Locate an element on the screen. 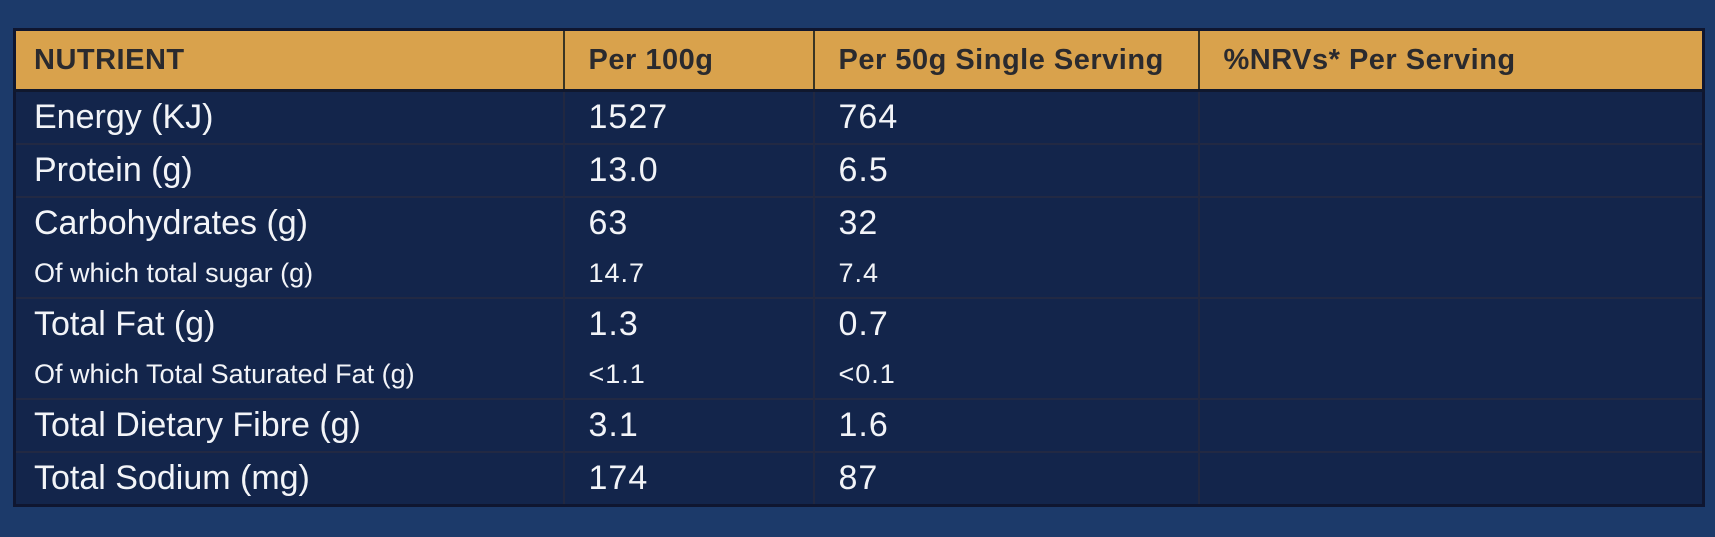 The width and height of the screenshot is (1715, 537). per-100g-cell: 63 is located at coordinates (688, 222).